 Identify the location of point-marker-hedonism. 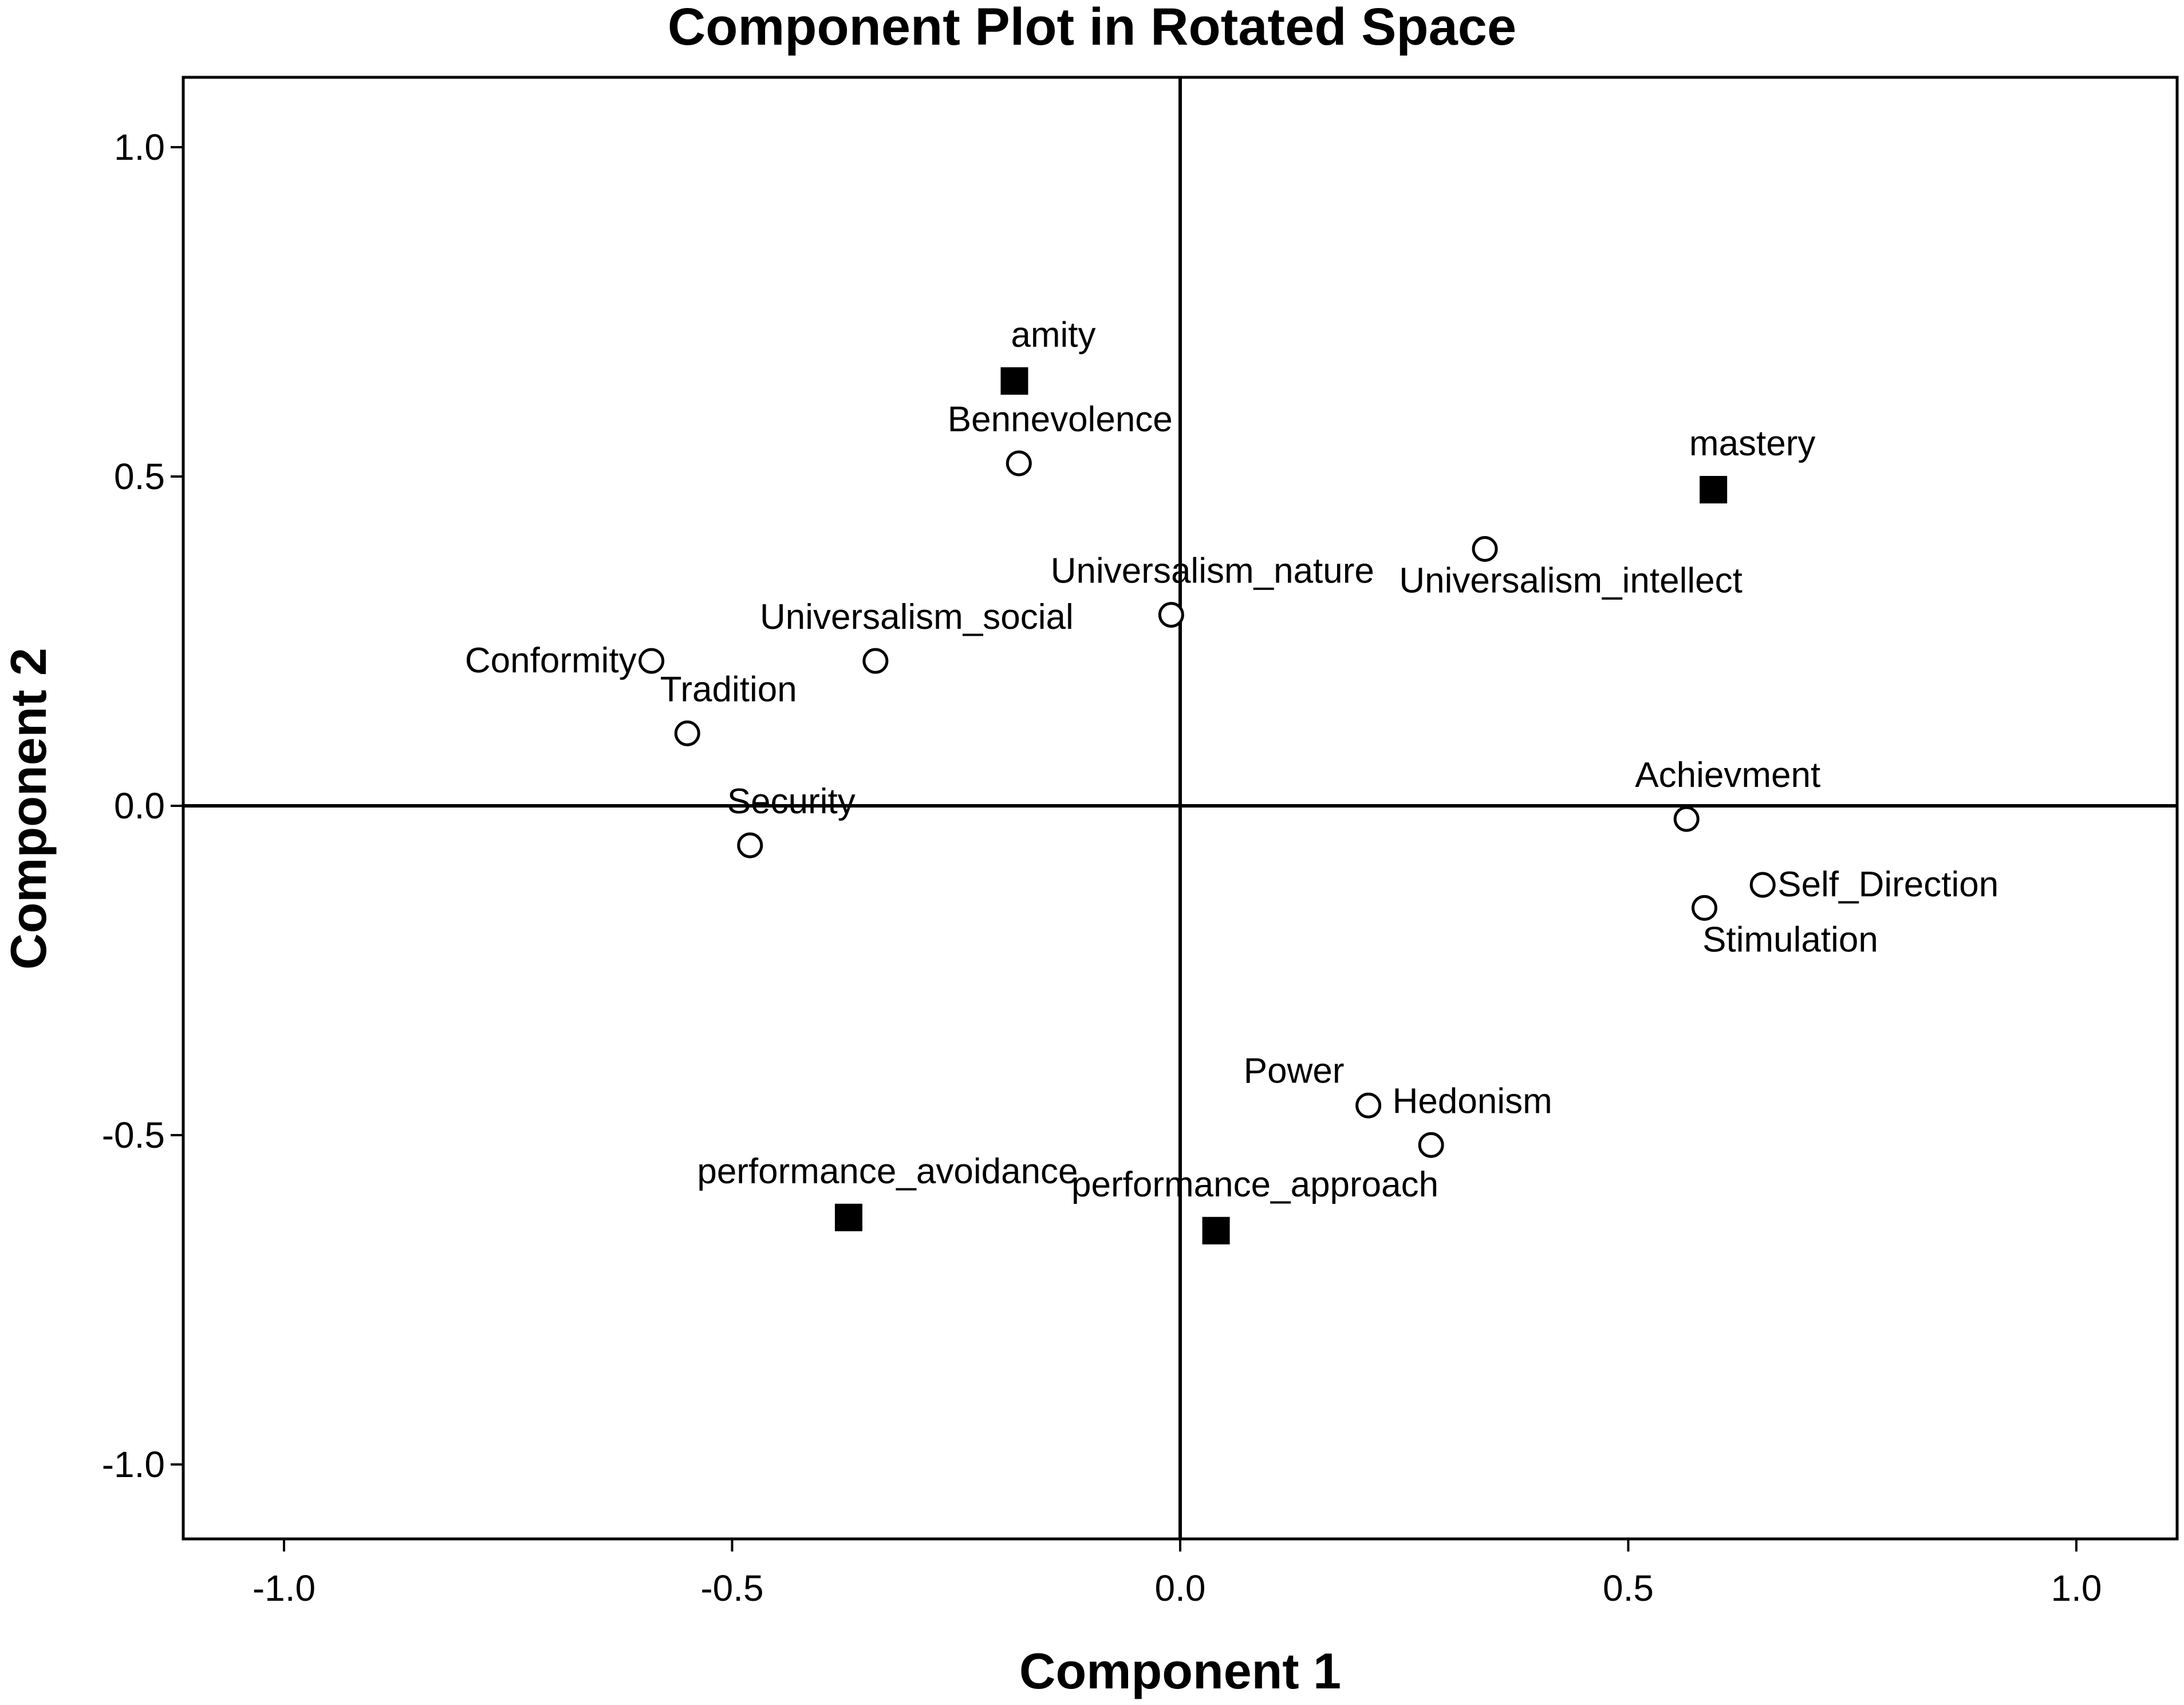
(1431, 1145).